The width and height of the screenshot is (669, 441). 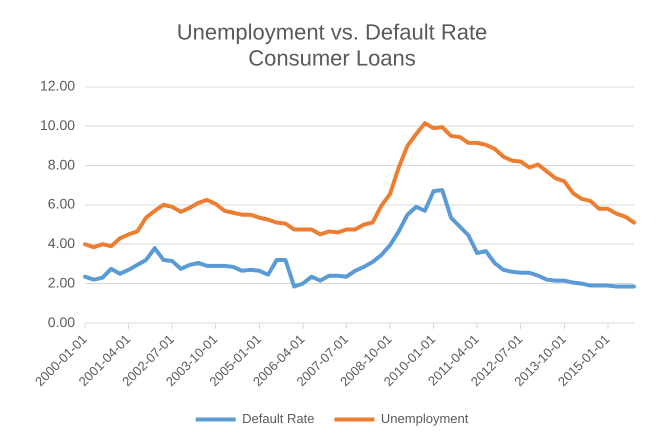 I want to click on legend-label: Unemployment, so click(x=424, y=418).